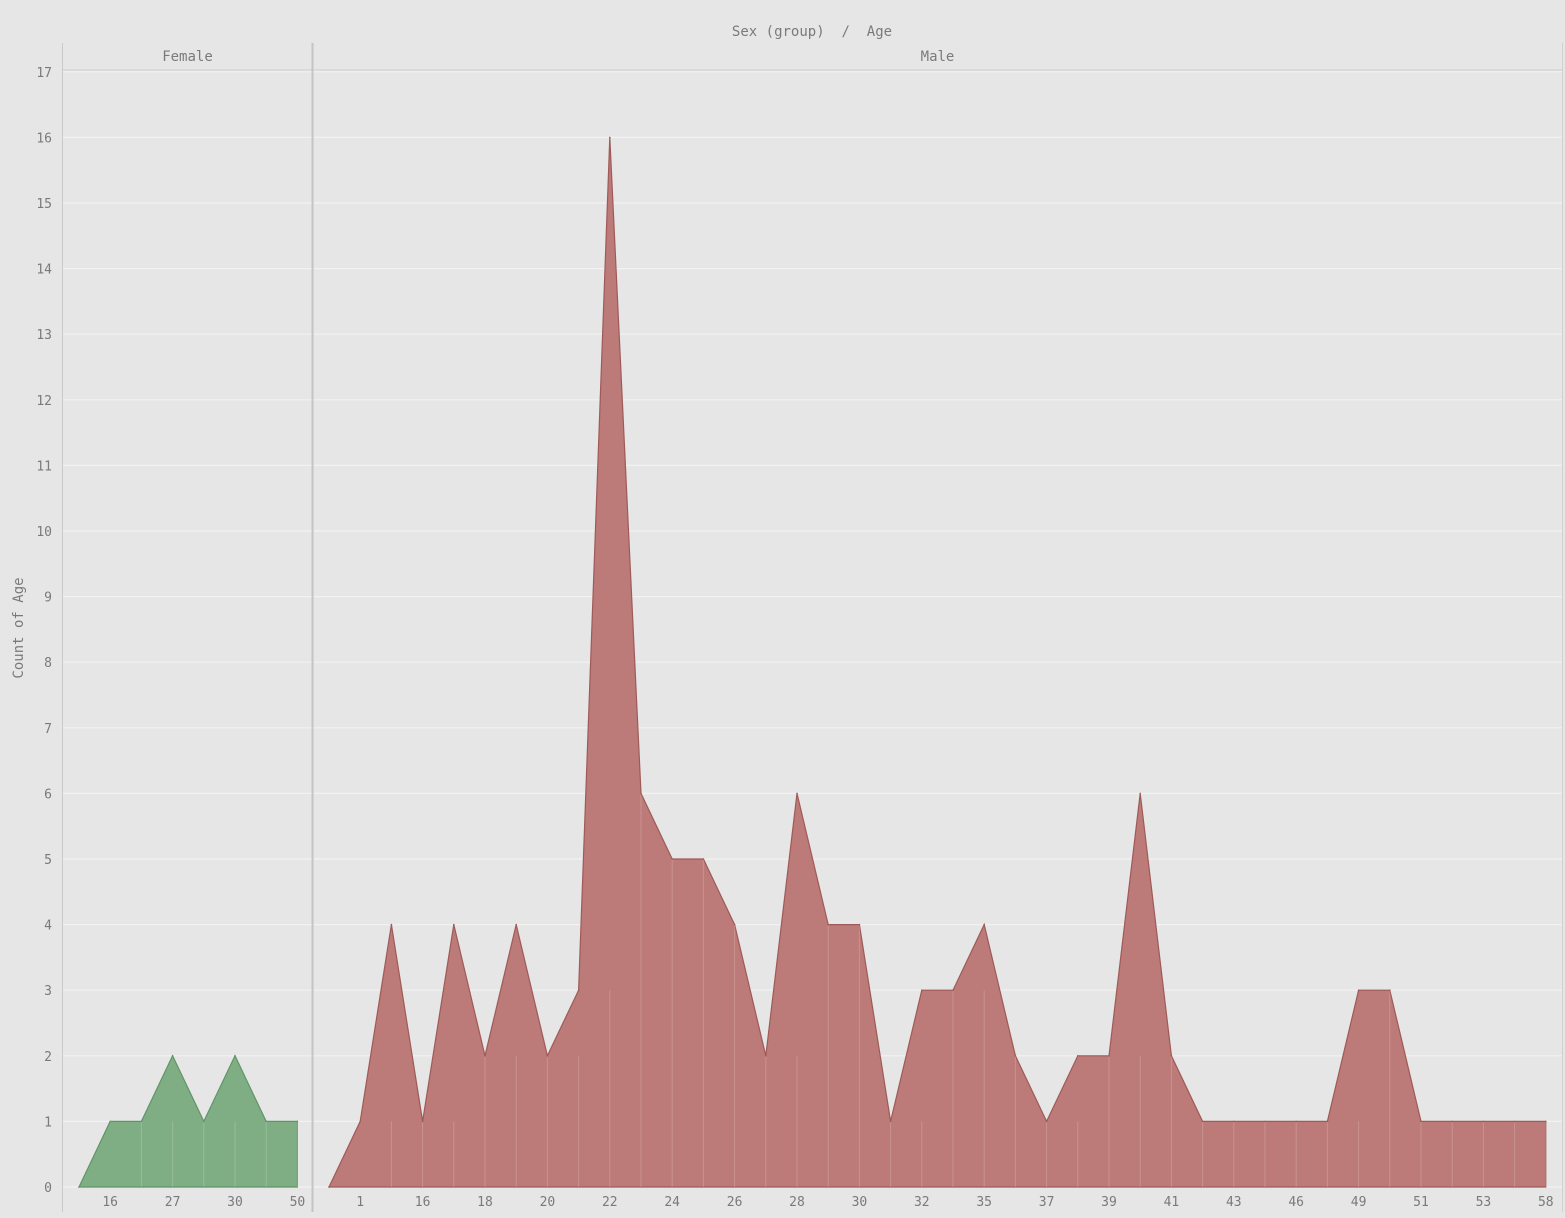  Describe the element at coordinates (44, 532) in the screenshot. I see `y-tick-label: 10` at that location.